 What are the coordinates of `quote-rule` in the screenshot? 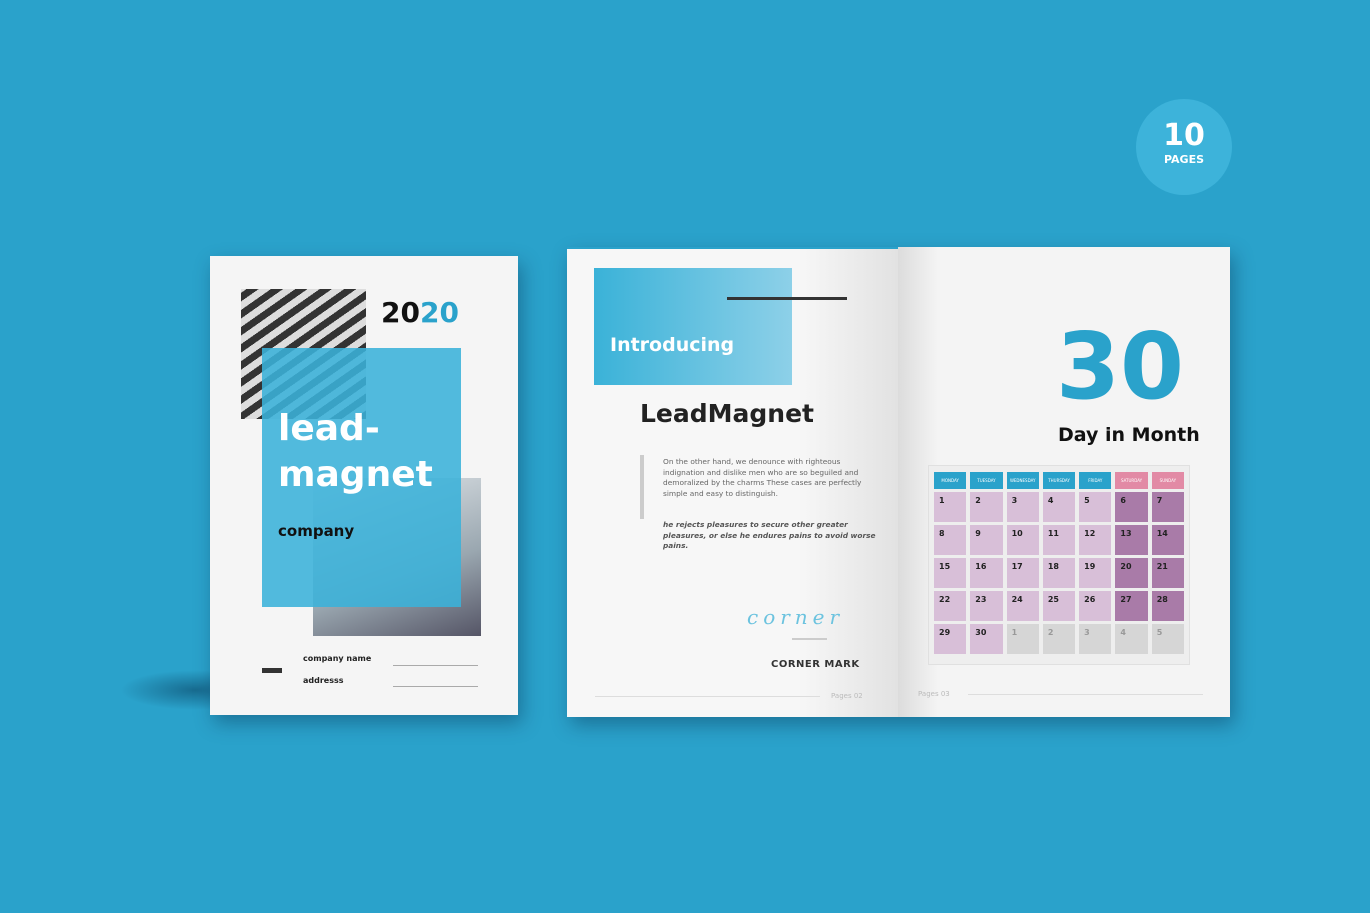 It's located at (642, 487).